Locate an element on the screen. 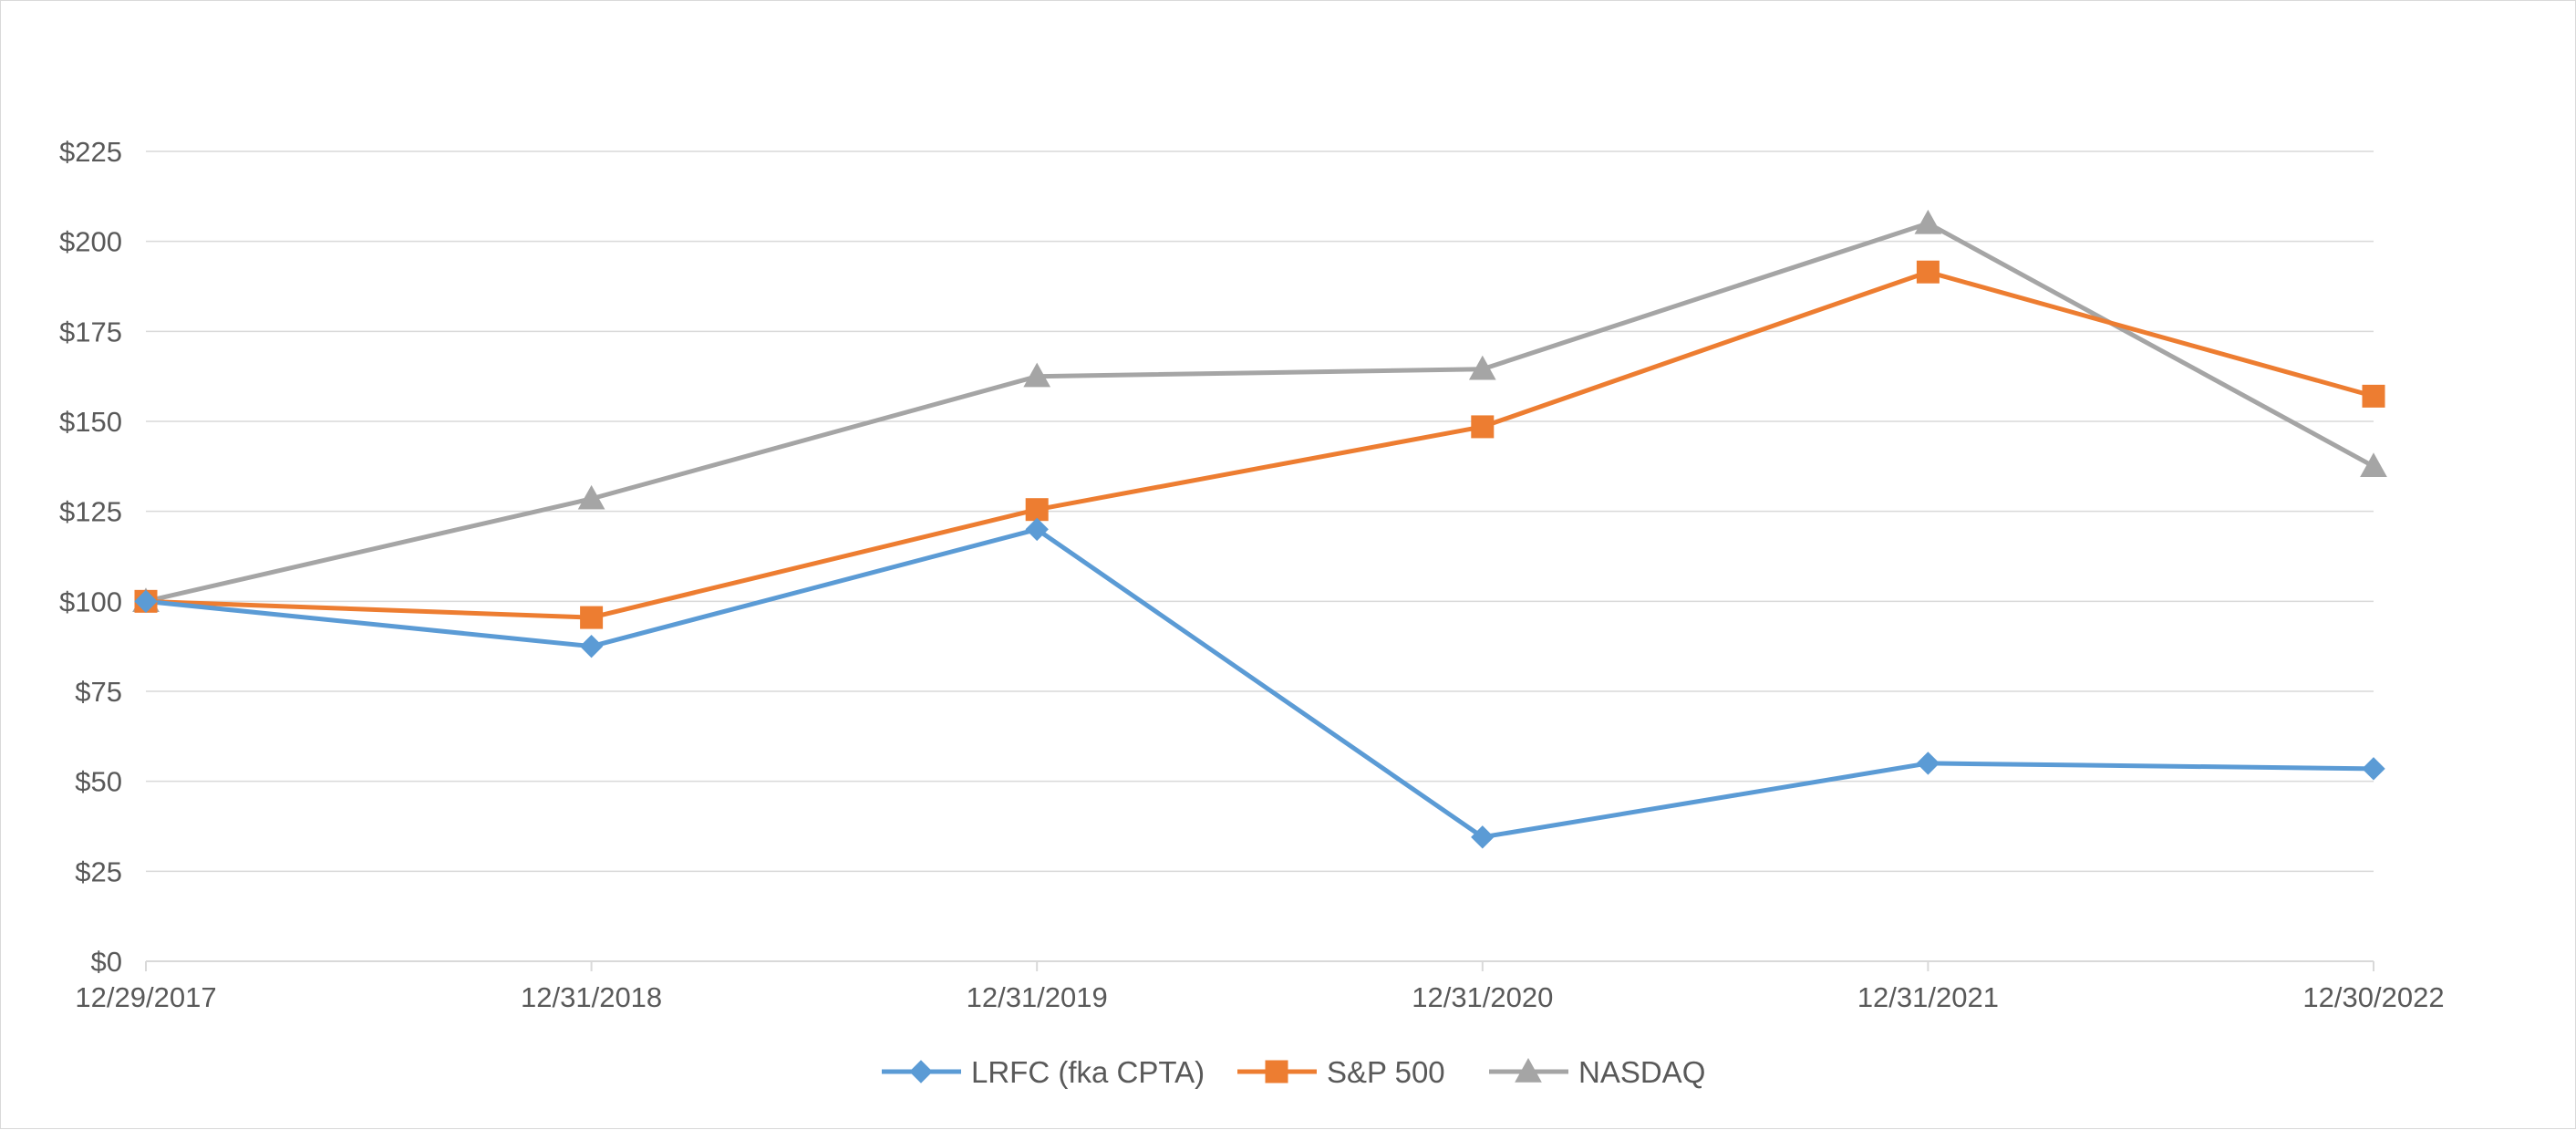  y-tick-label: $75 is located at coordinates (98, 692).